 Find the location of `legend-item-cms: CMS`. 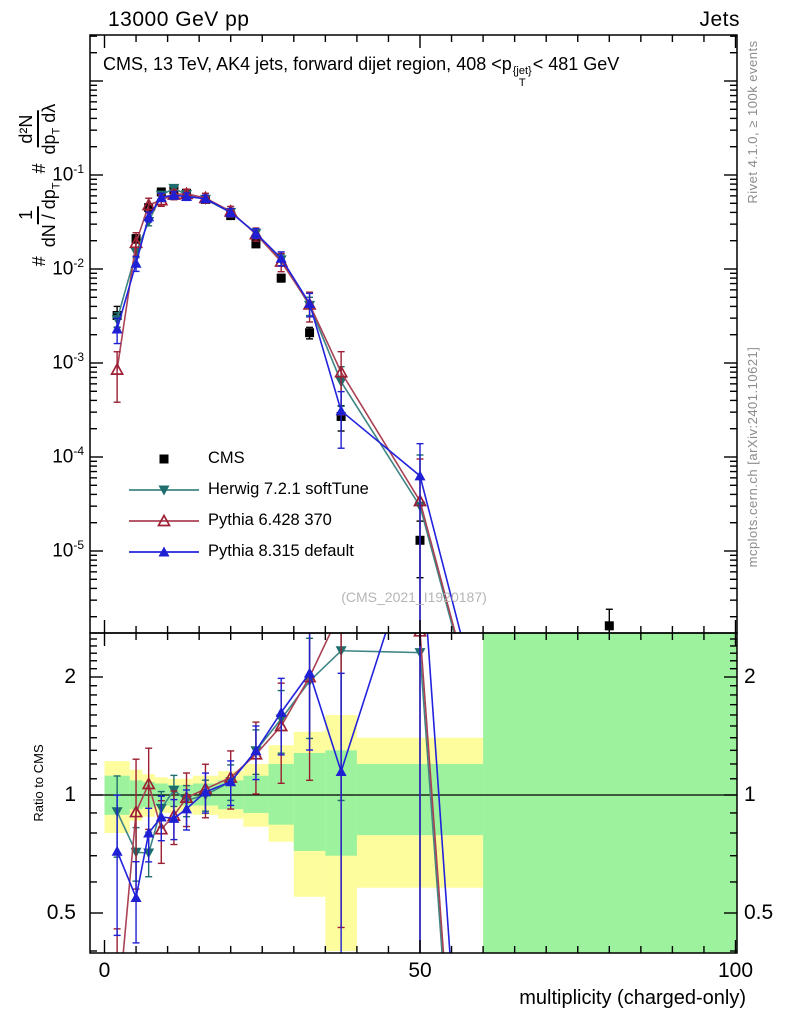

legend-item-cms: CMS is located at coordinates (248, 458).